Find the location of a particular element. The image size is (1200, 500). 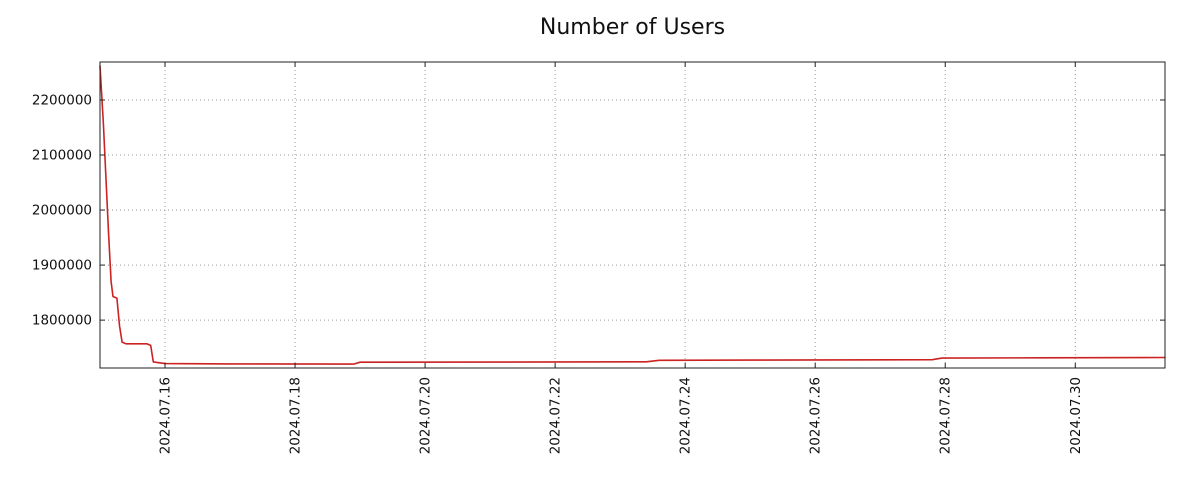

x-tick-label: 2024.07.24 is located at coordinates (686, 415).